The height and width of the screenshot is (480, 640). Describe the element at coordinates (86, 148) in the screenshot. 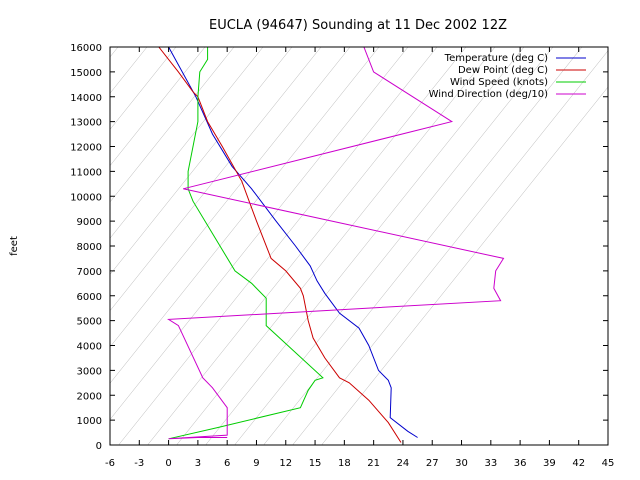

I see `y-tick-label: 12000` at that location.